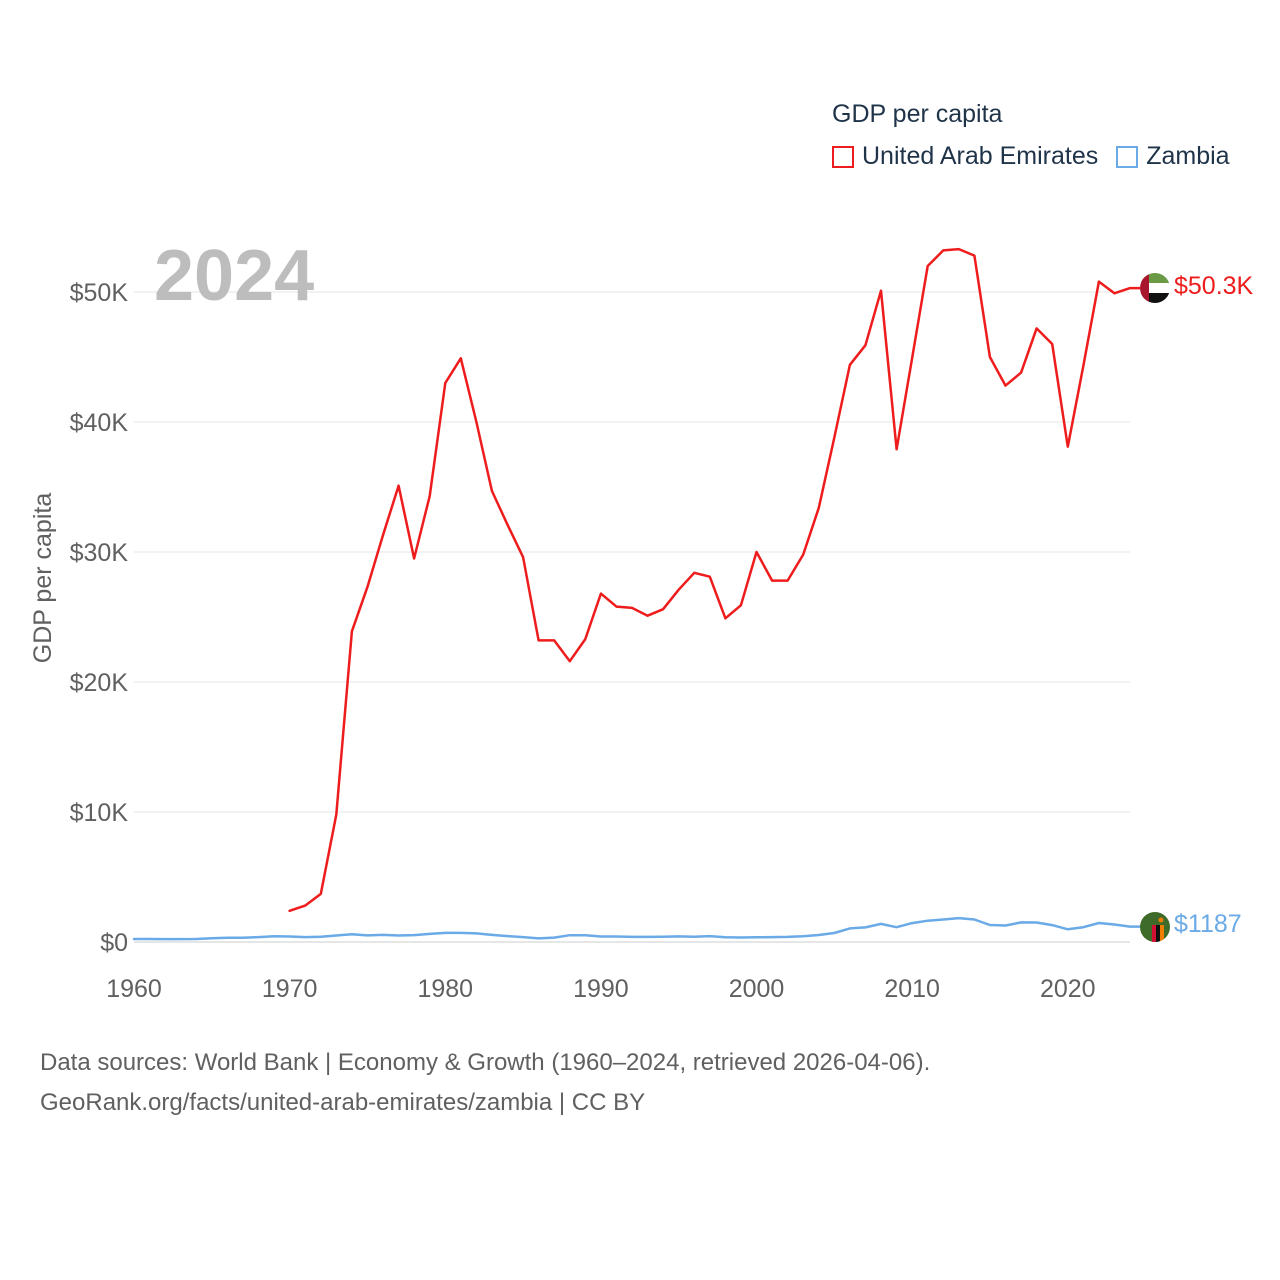 Image resolution: width=1280 pixels, height=1280 pixels. Describe the element at coordinates (1214, 286) in the screenshot. I see `uae-end-label: $50.3K` at that location.